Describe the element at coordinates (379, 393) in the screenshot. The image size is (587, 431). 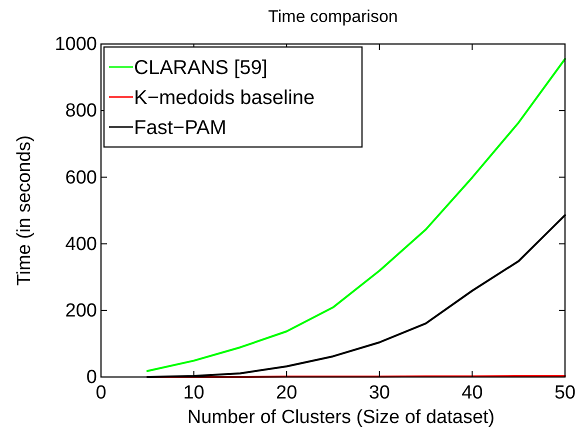
I see `x-tick-label: 30` at that location.